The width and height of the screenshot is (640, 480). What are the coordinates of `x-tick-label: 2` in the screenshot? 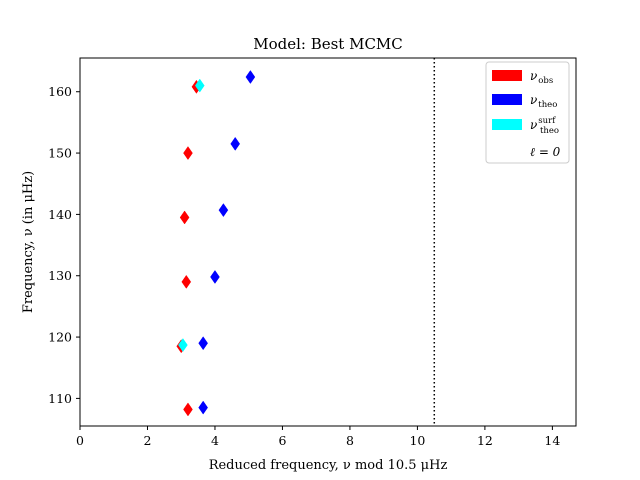 It's located at (148, 440).